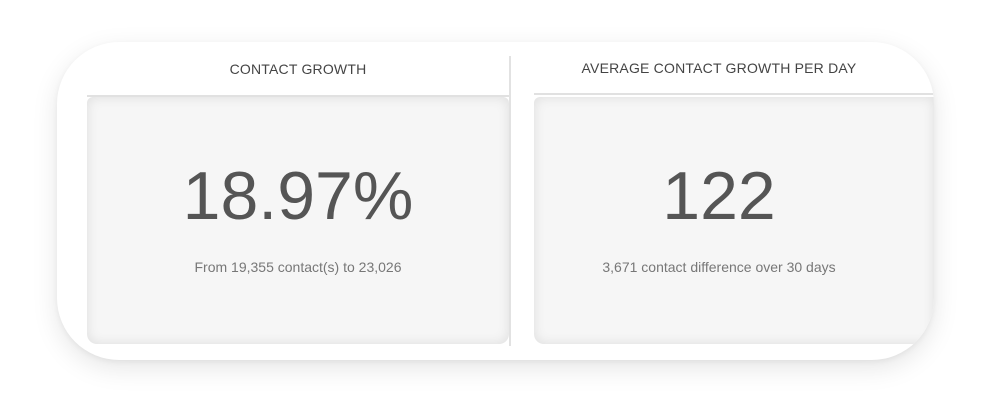  What do you see at coordinates (298, 196) in the screenshot?
I see `contact-growth-value: 18.97%` at bounding box center [298, 196].